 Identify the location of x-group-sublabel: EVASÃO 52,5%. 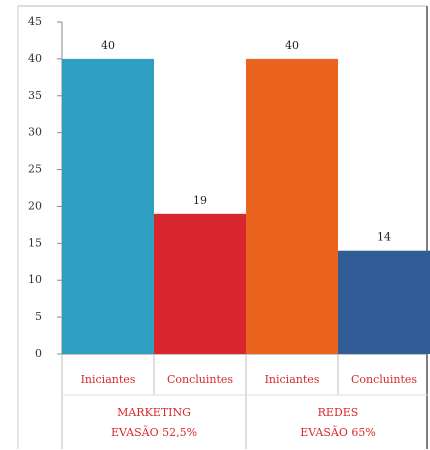
(154, 432).